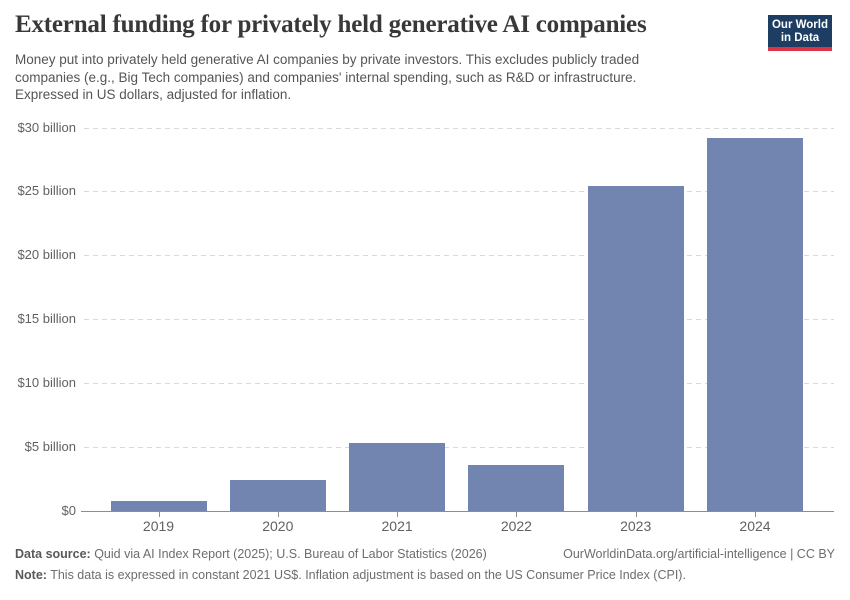  Describe the element at coordinates (68, 510) in the screenshot. I see `y-axis-tick-label: $0` at that location.